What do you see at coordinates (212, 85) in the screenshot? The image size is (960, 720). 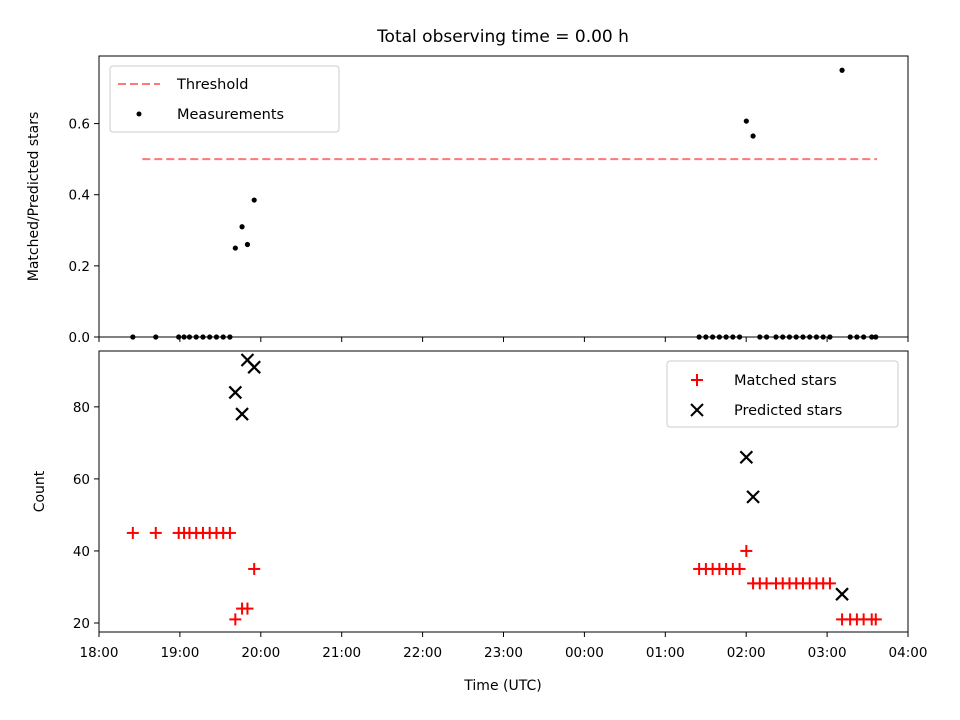 I see `legend-threshold-label: Threshold` at bounding box center [212, 85].